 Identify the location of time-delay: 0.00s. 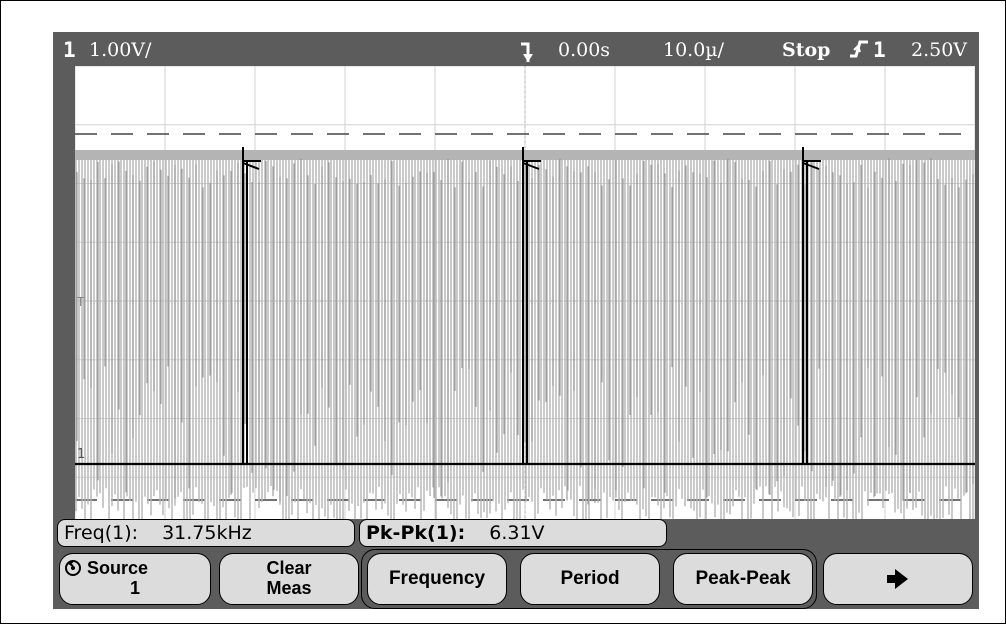
(584, 50).